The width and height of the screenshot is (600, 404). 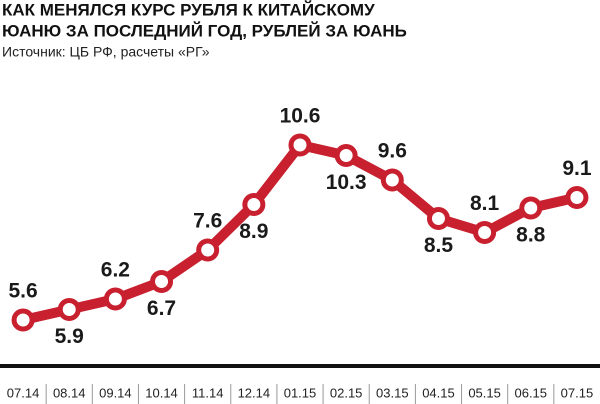 What do you see at coordinates (204, 30) in the screenshot?
I see `chart-title: ЮАНЮ ЗА ПОСЛЕДНИЙ ГОД, РУБЛЕЙ ЗА ЮАНЬ` at bounding box center [204, 30].